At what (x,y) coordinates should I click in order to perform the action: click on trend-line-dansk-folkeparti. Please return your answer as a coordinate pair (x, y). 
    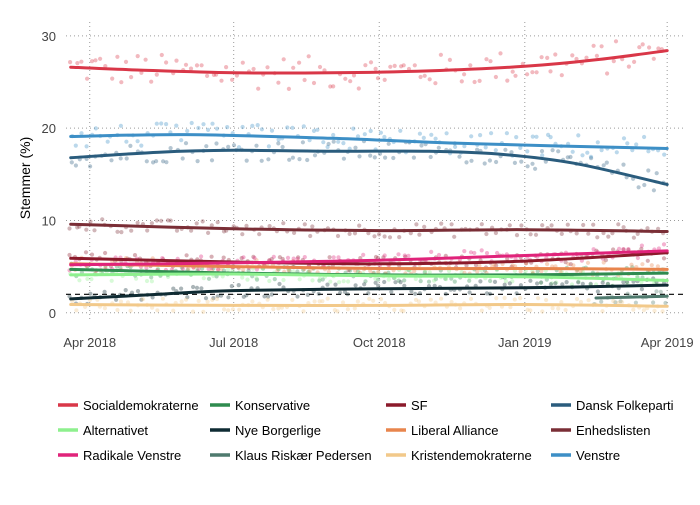
    Looking at the image, I should click on (369, 167).